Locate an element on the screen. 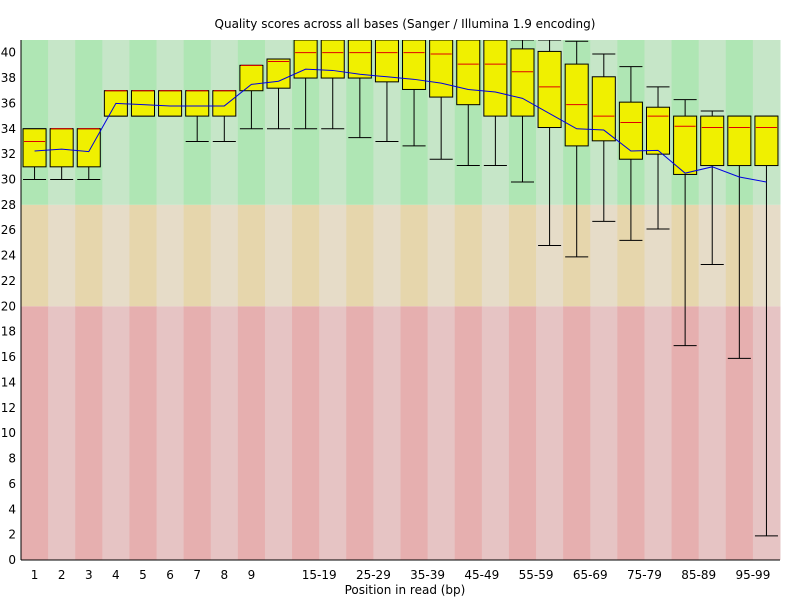  x-tick-label: 2 is located at coordinates (62, 575).